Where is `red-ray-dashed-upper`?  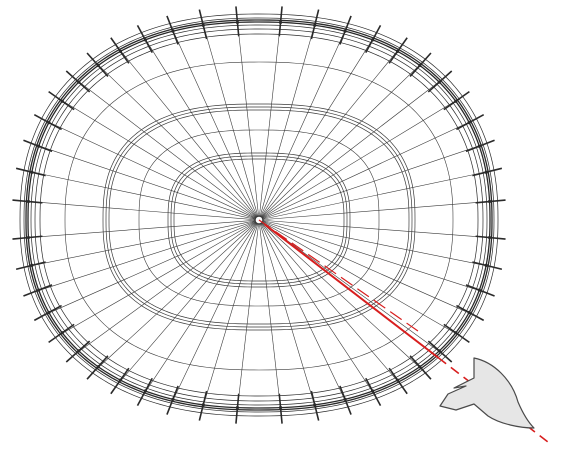
red-ray-dashed-upper is located at coordinates (338, 275).